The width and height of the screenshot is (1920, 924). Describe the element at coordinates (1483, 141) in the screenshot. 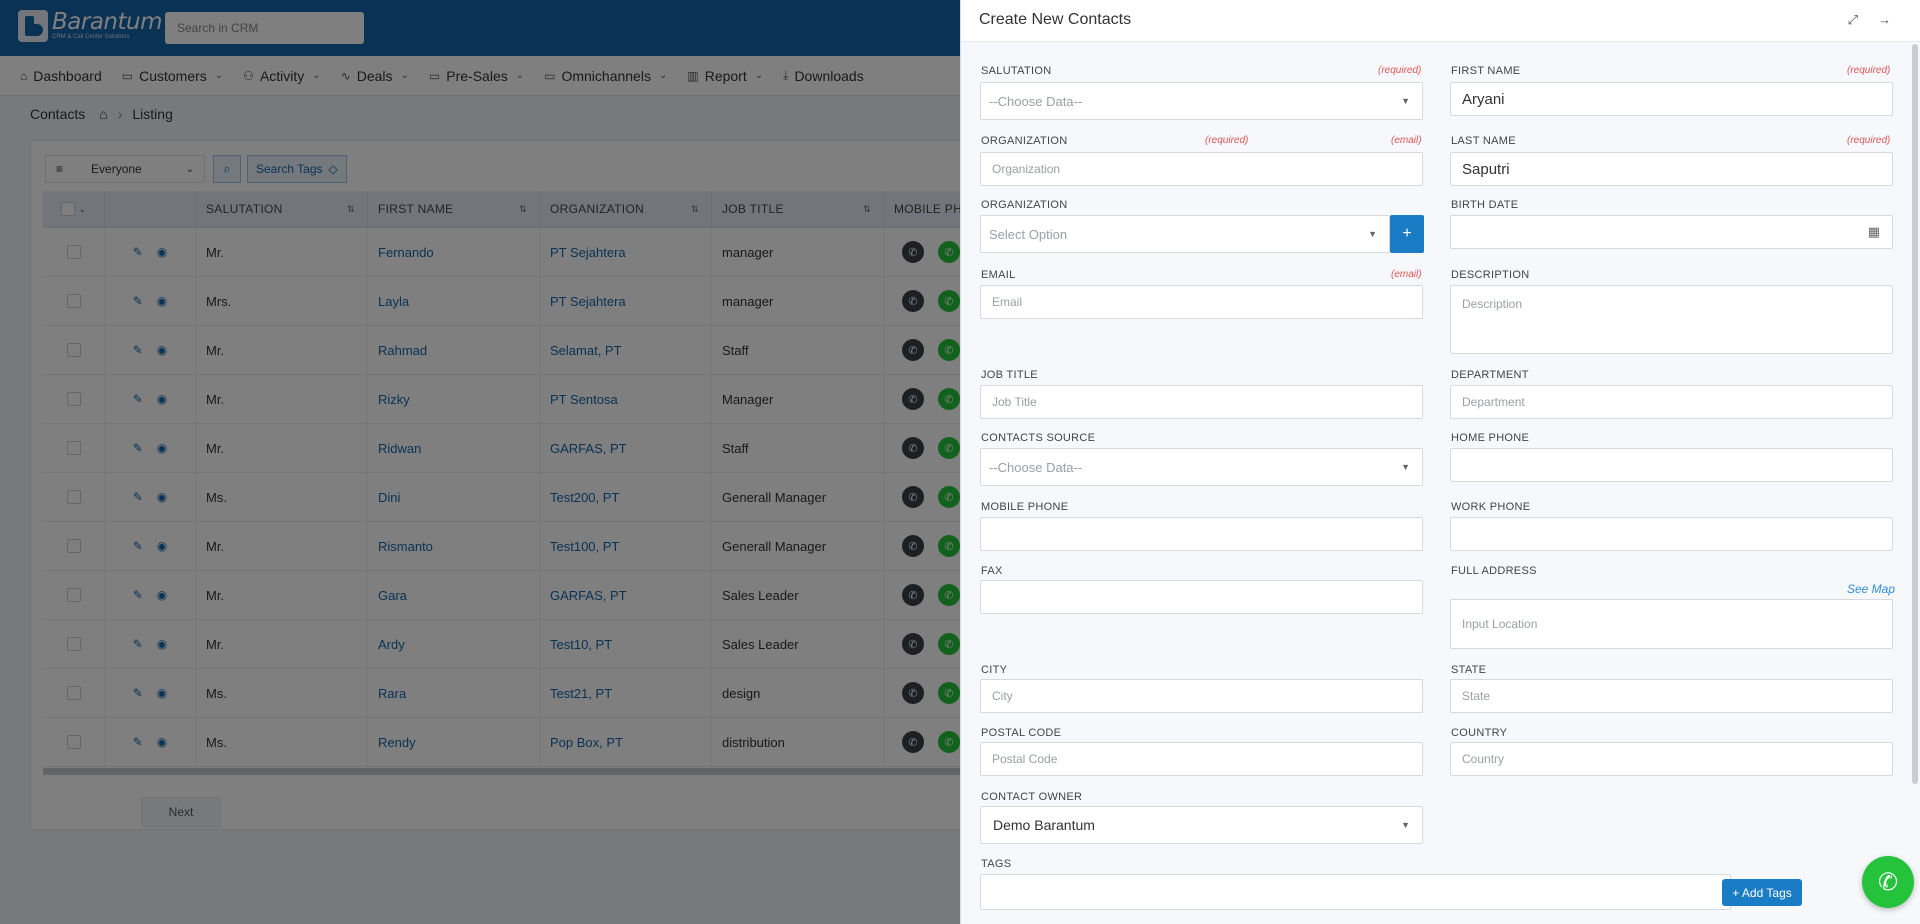

I see `last-name-label: LAST NAME` at that location.